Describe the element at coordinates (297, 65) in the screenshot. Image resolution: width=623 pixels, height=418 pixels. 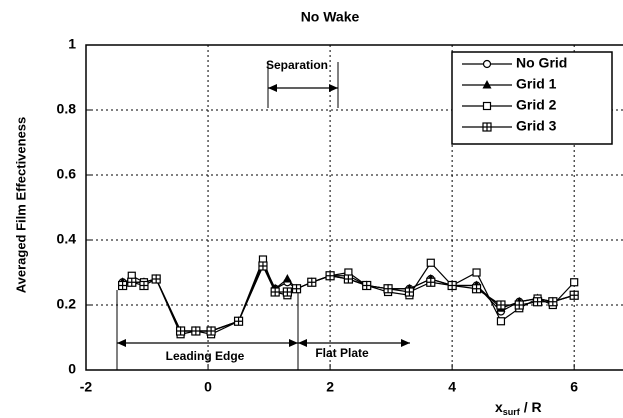
I see `annotation: Separation` at that location.